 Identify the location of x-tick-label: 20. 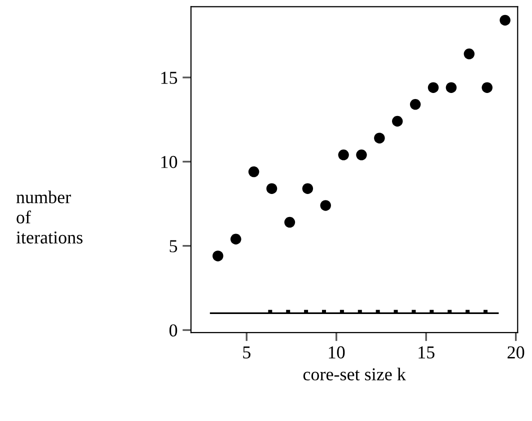
(516, 352).